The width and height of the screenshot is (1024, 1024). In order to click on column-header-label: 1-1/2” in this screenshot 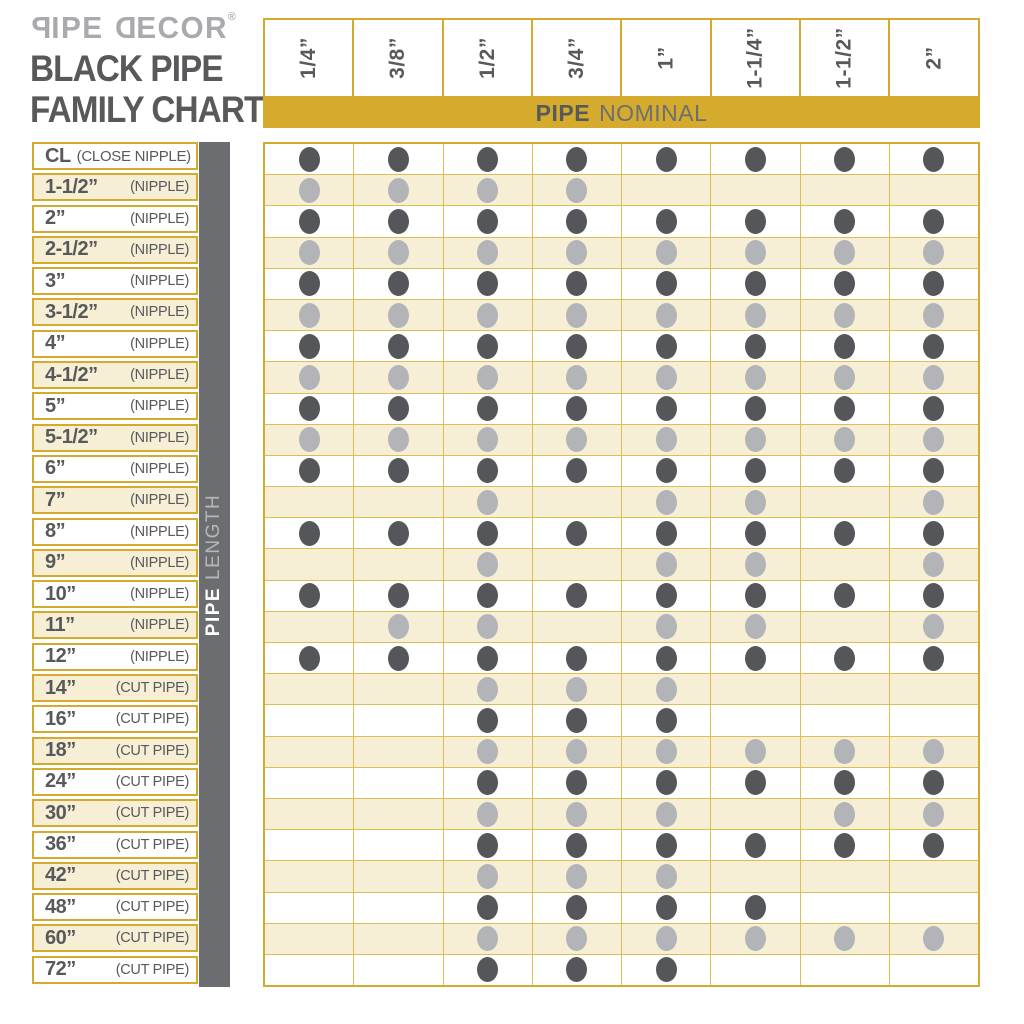, I will do `click(844, 58)`.